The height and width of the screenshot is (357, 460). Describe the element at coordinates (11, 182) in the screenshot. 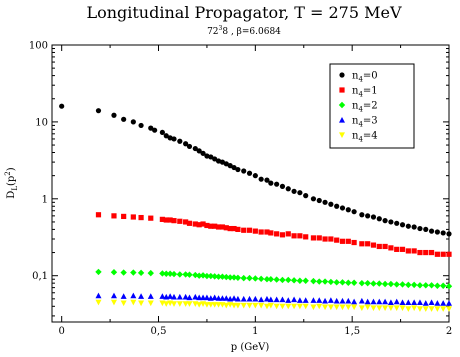

I see `y-axis-label: DL(p2)` at that location.